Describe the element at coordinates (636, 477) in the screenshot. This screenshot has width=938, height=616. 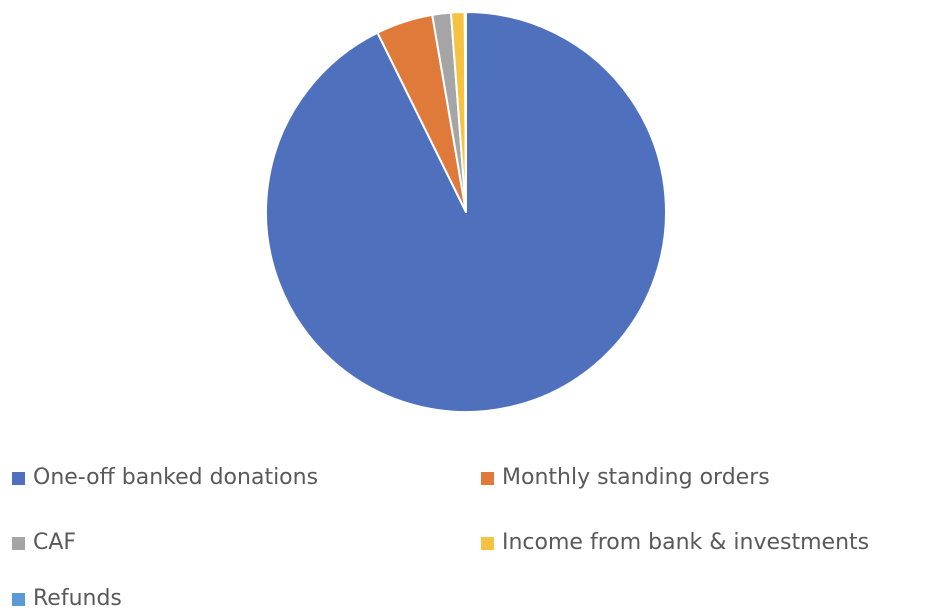
I see `legend-label: Monthly standing orders` at that location.